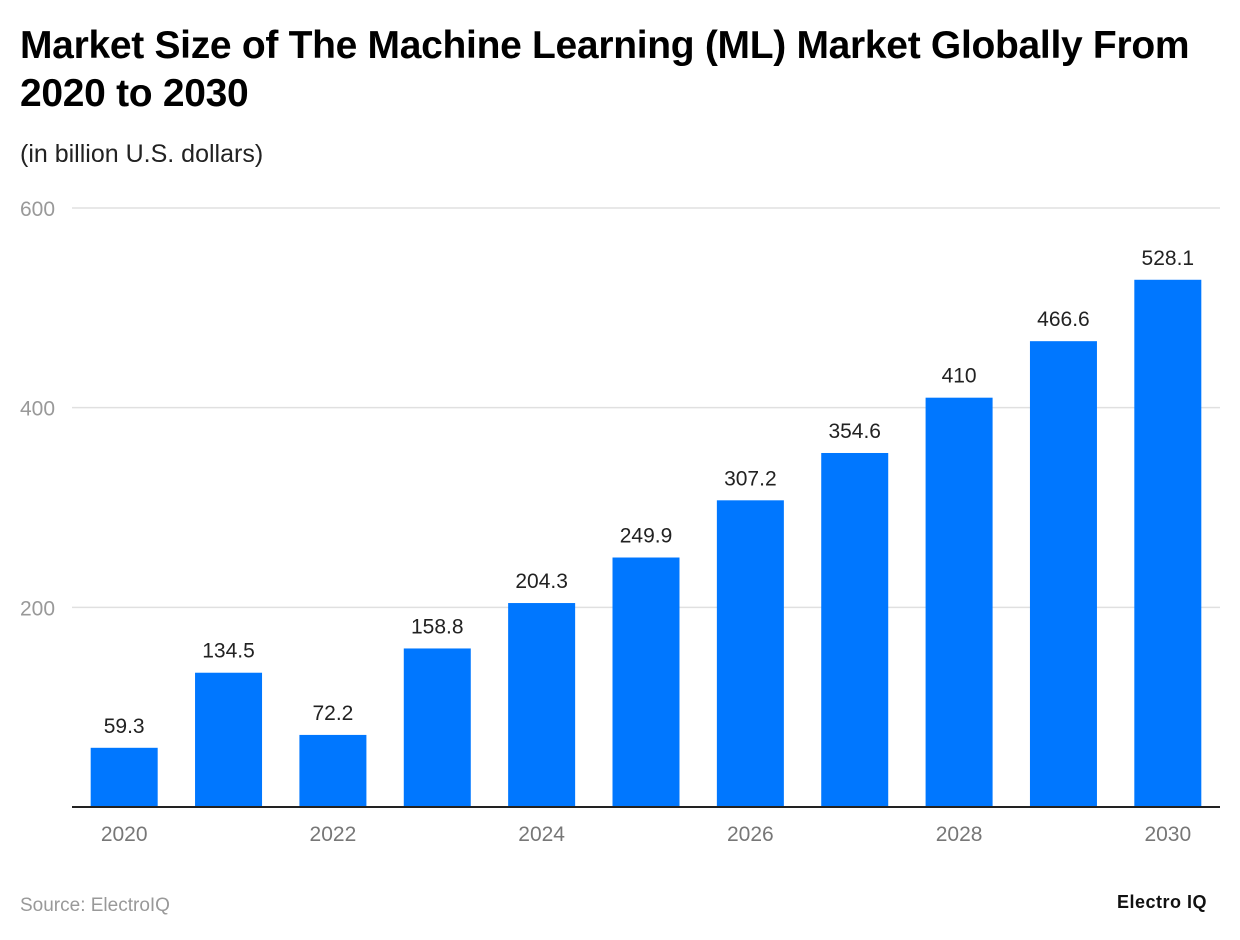  I want to click on bar-2021, so click(229, 739).